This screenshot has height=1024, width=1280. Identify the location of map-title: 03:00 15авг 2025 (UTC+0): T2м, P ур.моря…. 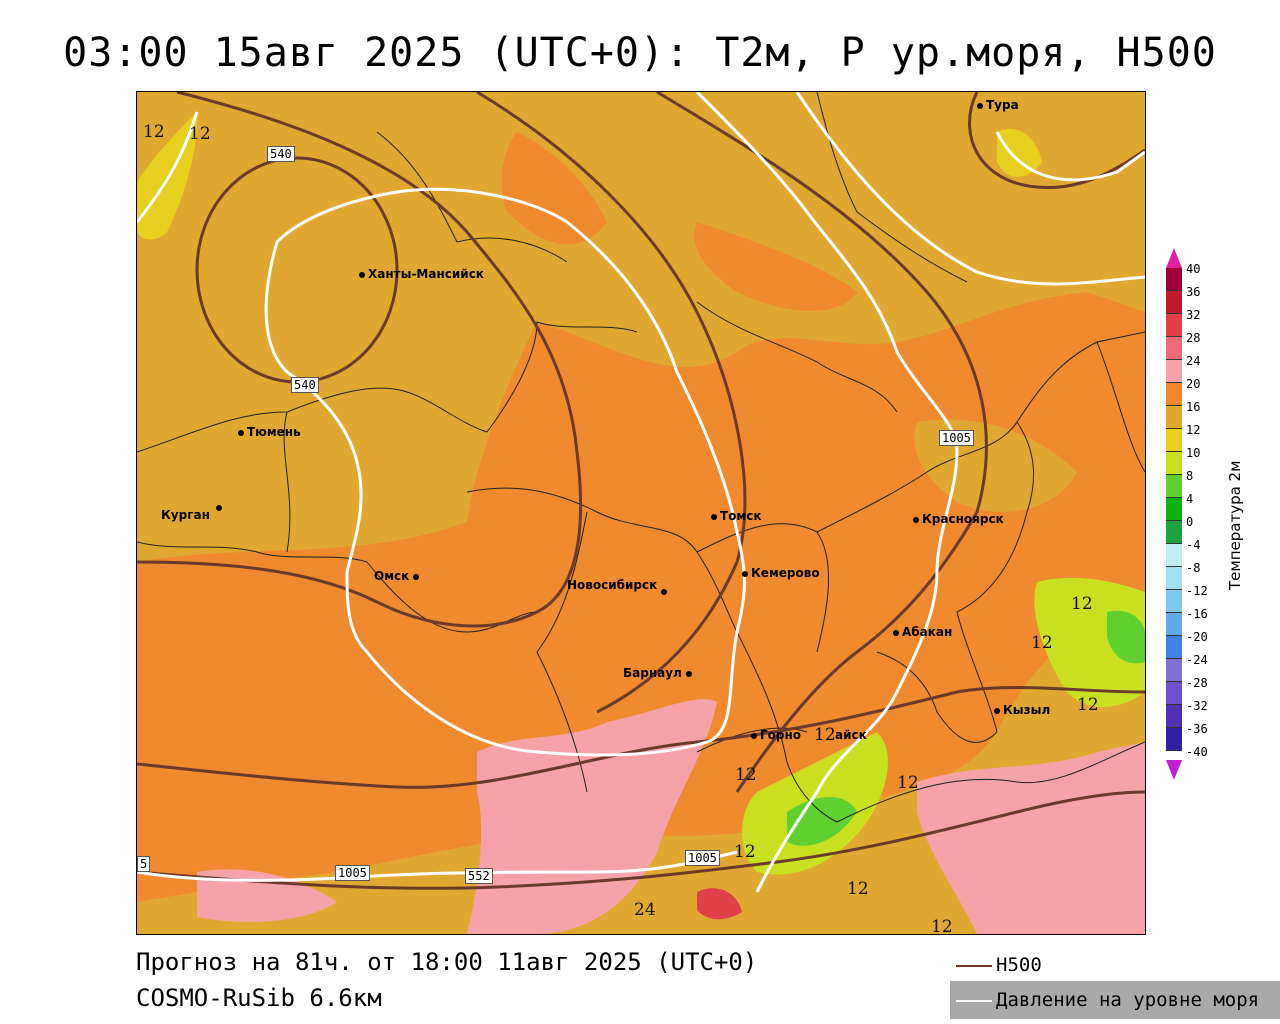
(640, 53).